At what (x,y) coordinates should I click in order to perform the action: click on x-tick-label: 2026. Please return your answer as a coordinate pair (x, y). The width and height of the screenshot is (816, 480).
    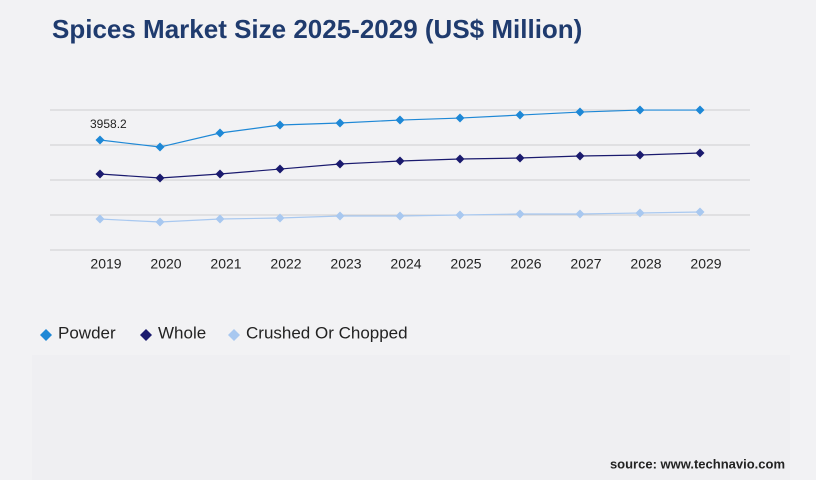
    Looking at the image, I should click on (525, 264).